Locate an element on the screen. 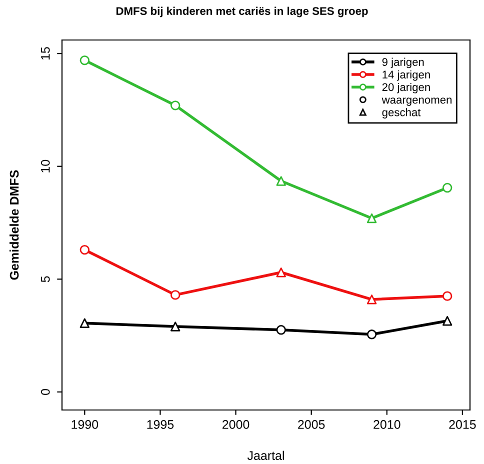 This screenshot has width=484, height=464. chart-title: DMFS bij kinderen met cariës in lage SES groep is located at coordinates (242, 12).